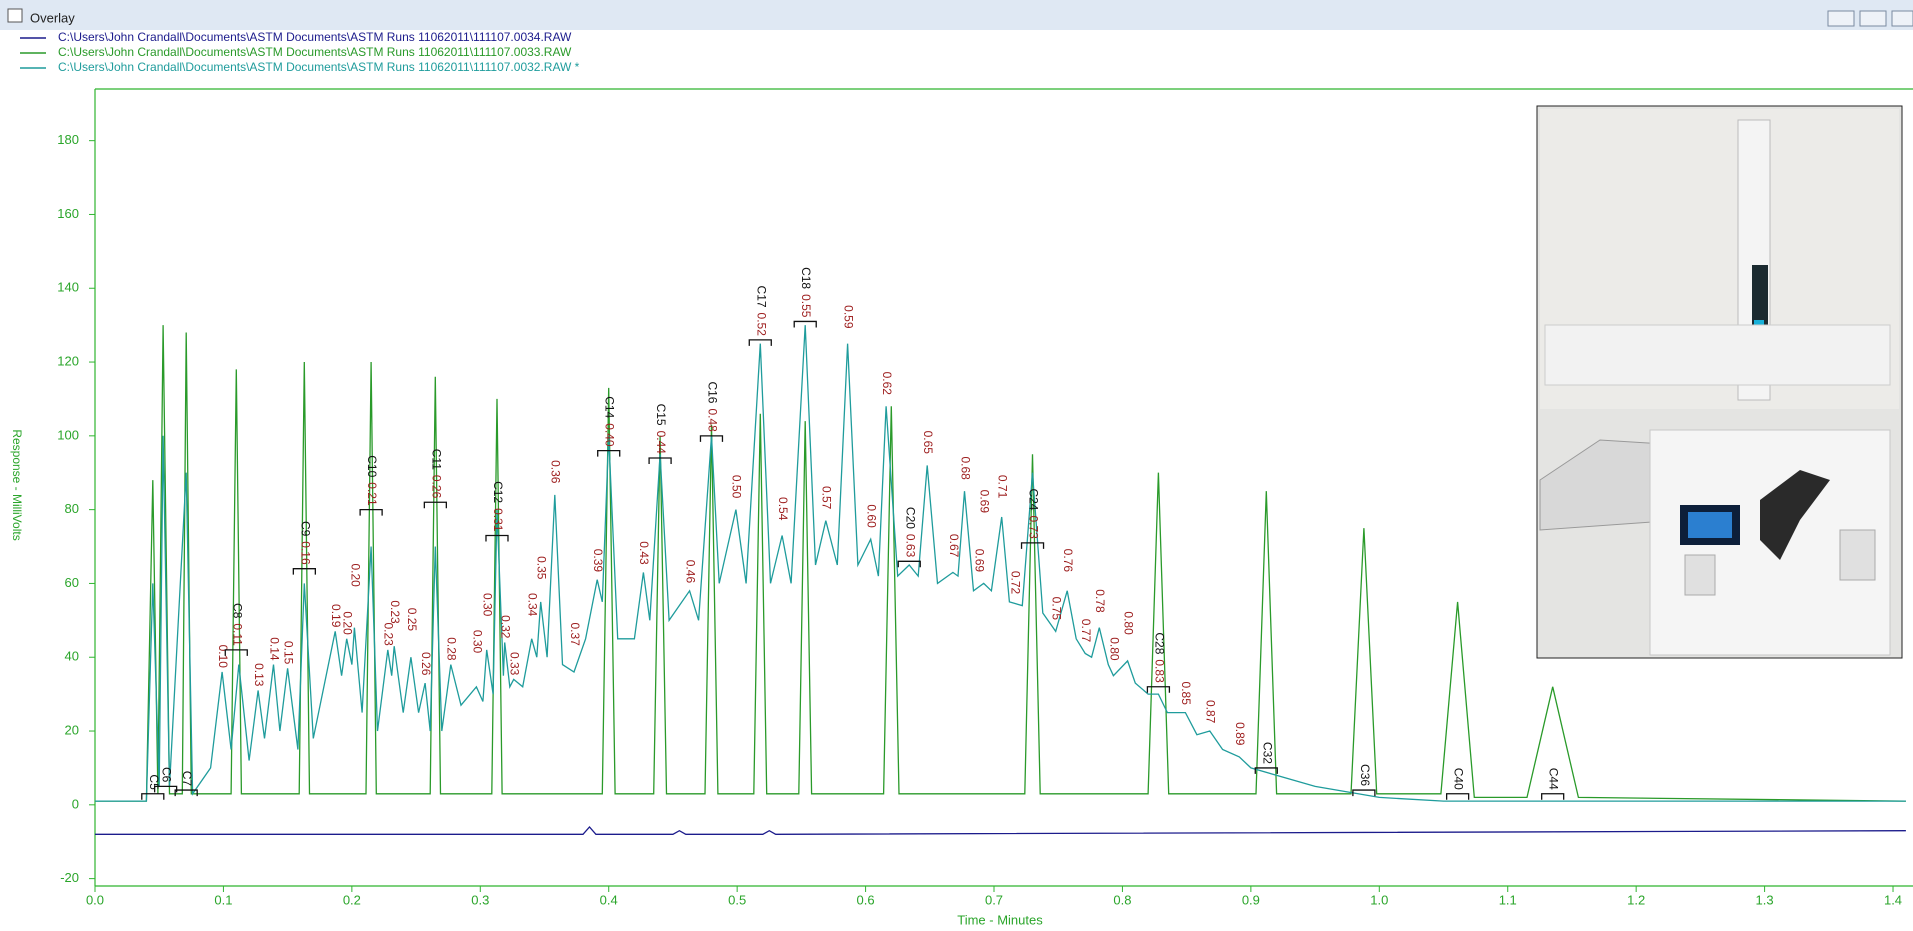  What do you see at coordinates (866, 899) in the screenshot?
I see `x-tick-label: 0.6` at bounding box center [866, 899].